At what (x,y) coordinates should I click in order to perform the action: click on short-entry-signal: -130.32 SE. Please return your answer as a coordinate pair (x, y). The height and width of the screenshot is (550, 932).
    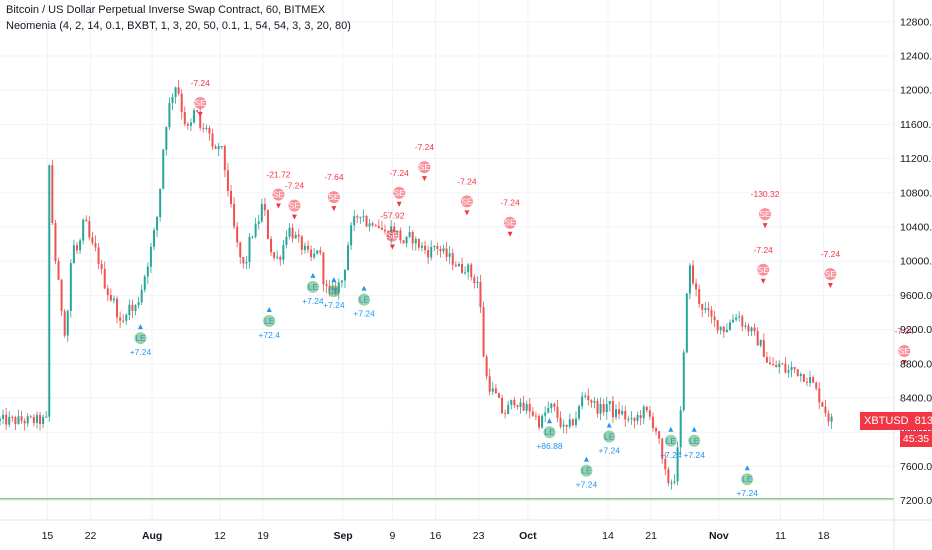
    Looking at the image, I should click on (765, 209).